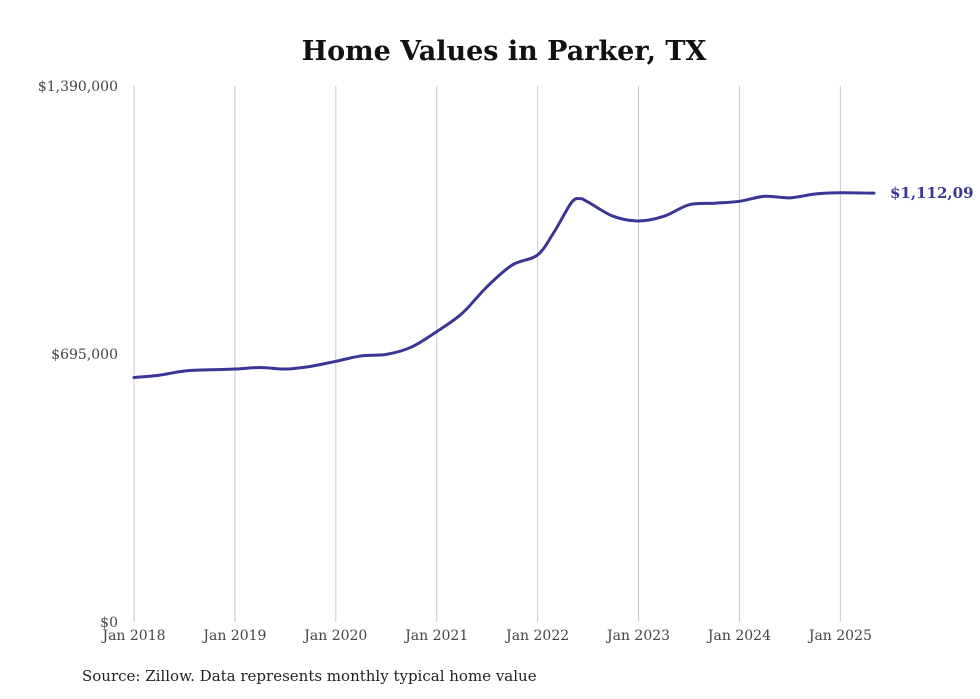  Describe the element at coordinates (109, 623) in the screenshot. I see `y-tick-label: $0` at that location.